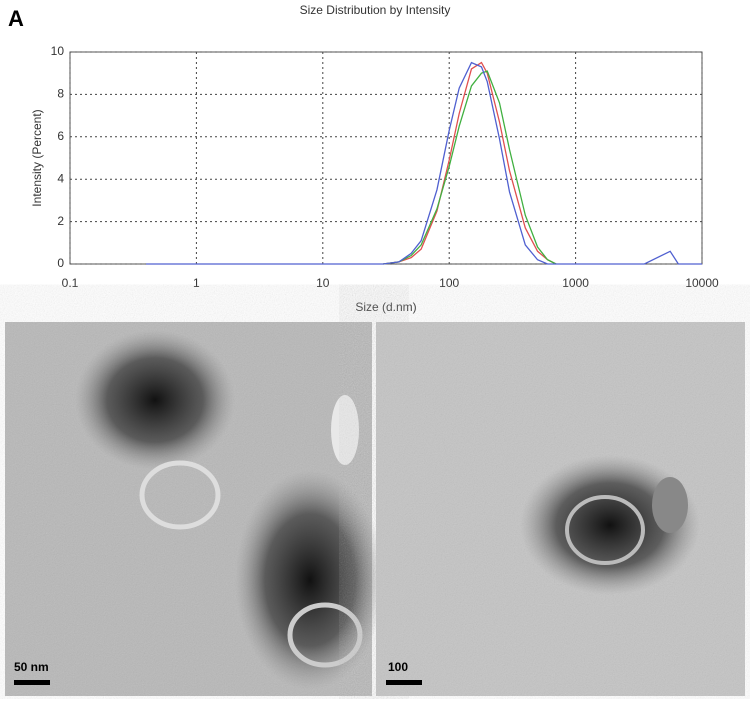 This screenshot has height=704, width=750. I want to click on x-tick-label: 10000, so click(702, 283).